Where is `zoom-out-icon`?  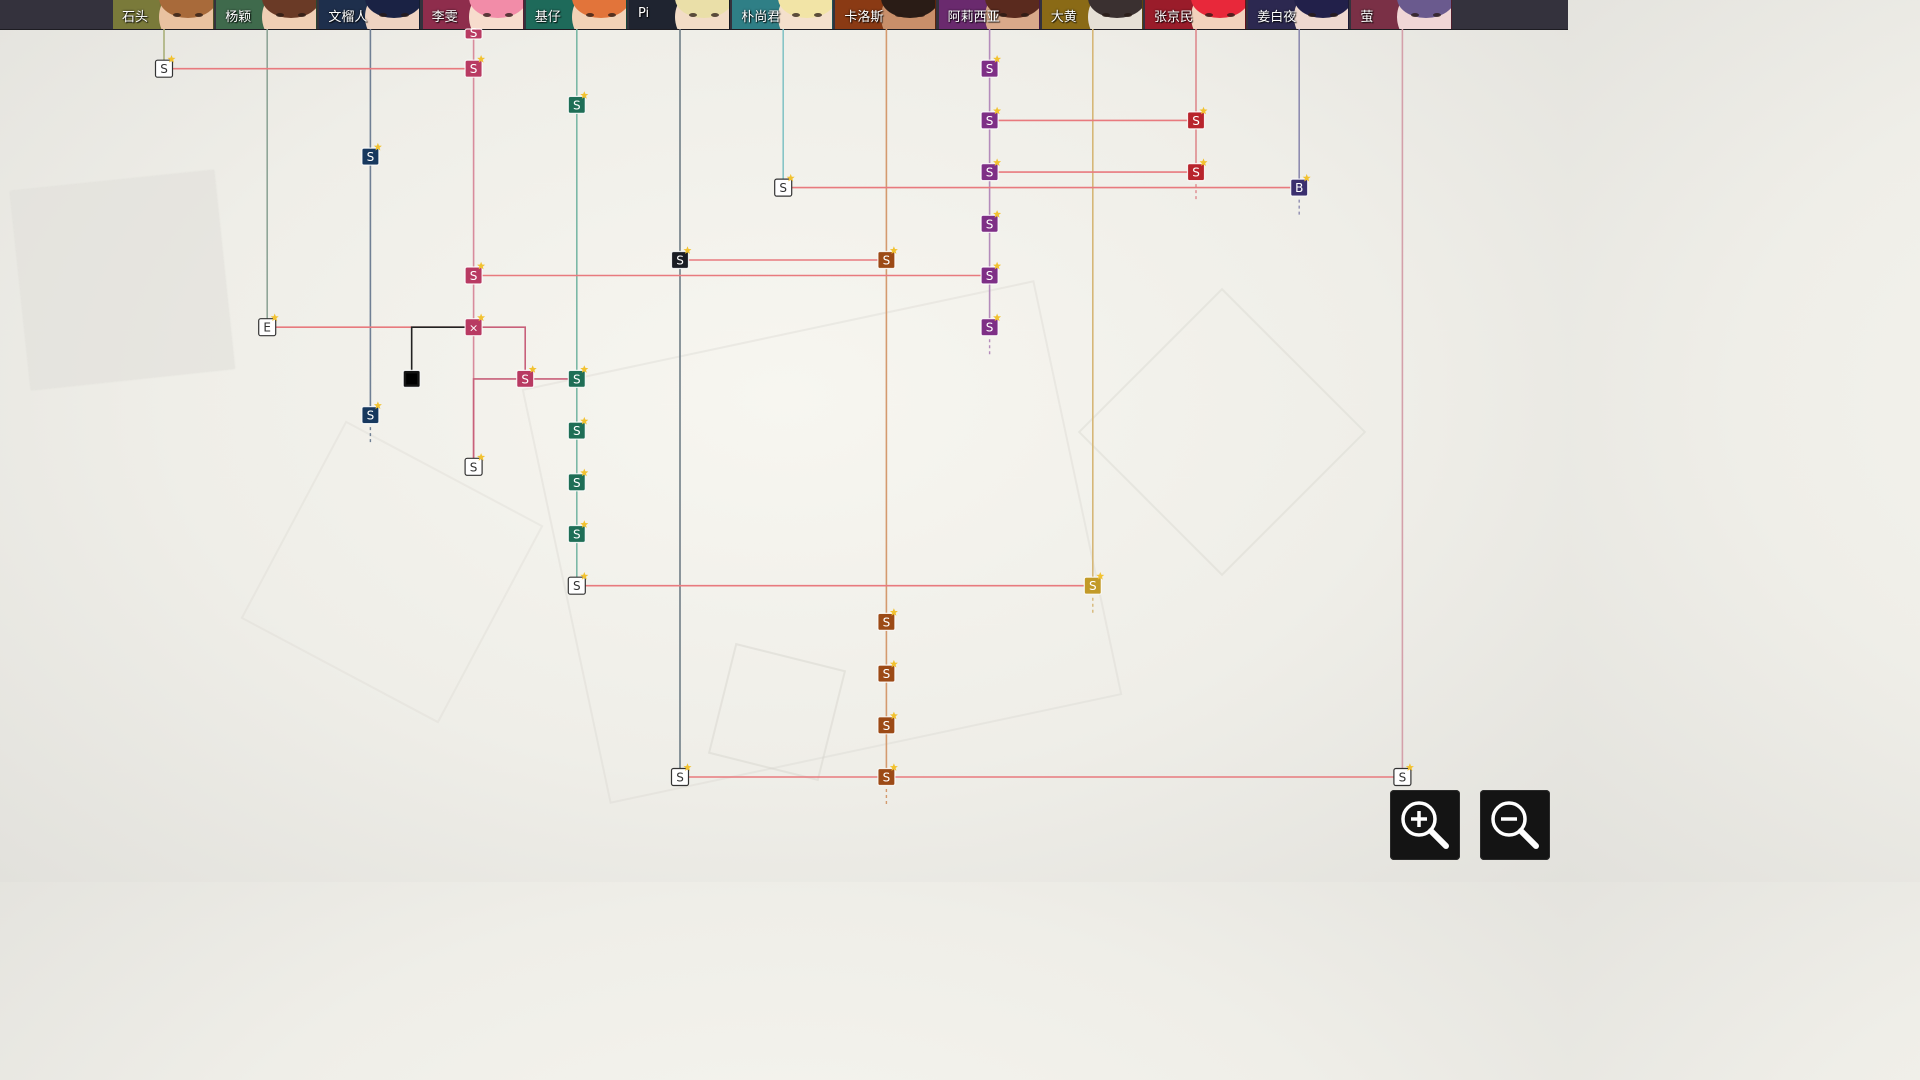
zoom-out-icon is located at coordinates (1515, 825).